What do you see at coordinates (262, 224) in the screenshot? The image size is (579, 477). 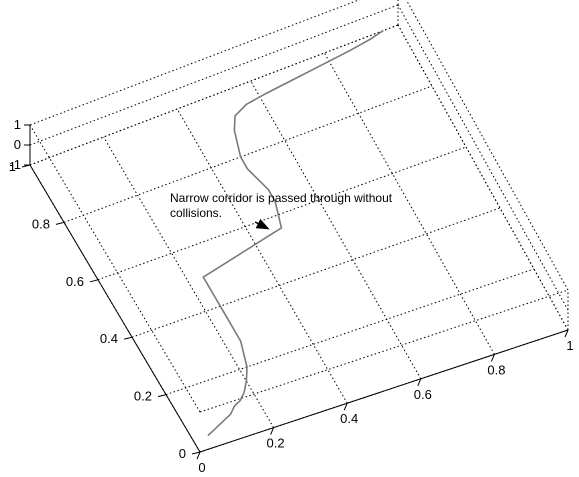 I see `annotation-arrow` at bounding box center [262, 224].